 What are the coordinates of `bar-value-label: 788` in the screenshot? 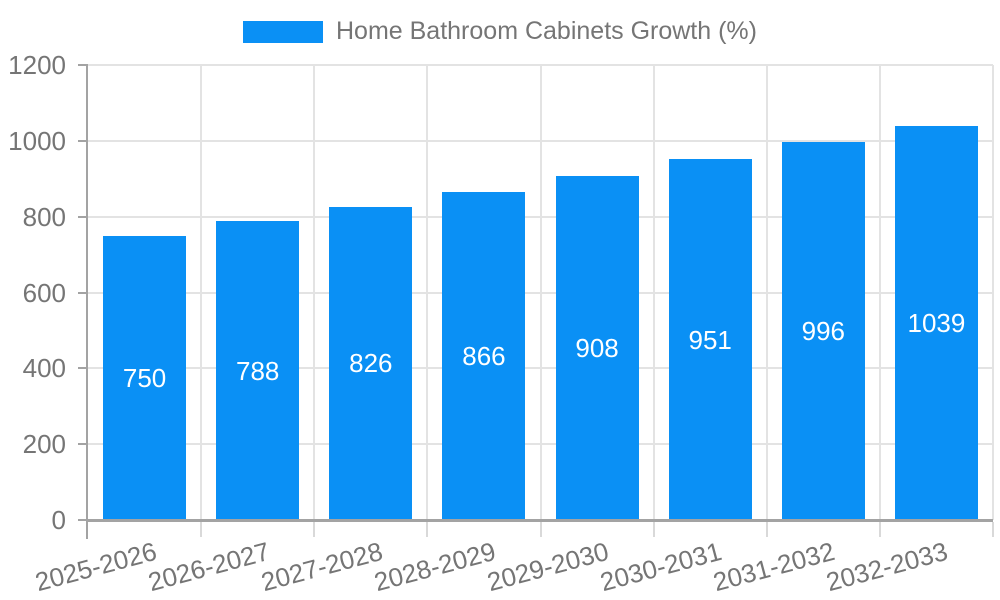 It's located at (257, 370).